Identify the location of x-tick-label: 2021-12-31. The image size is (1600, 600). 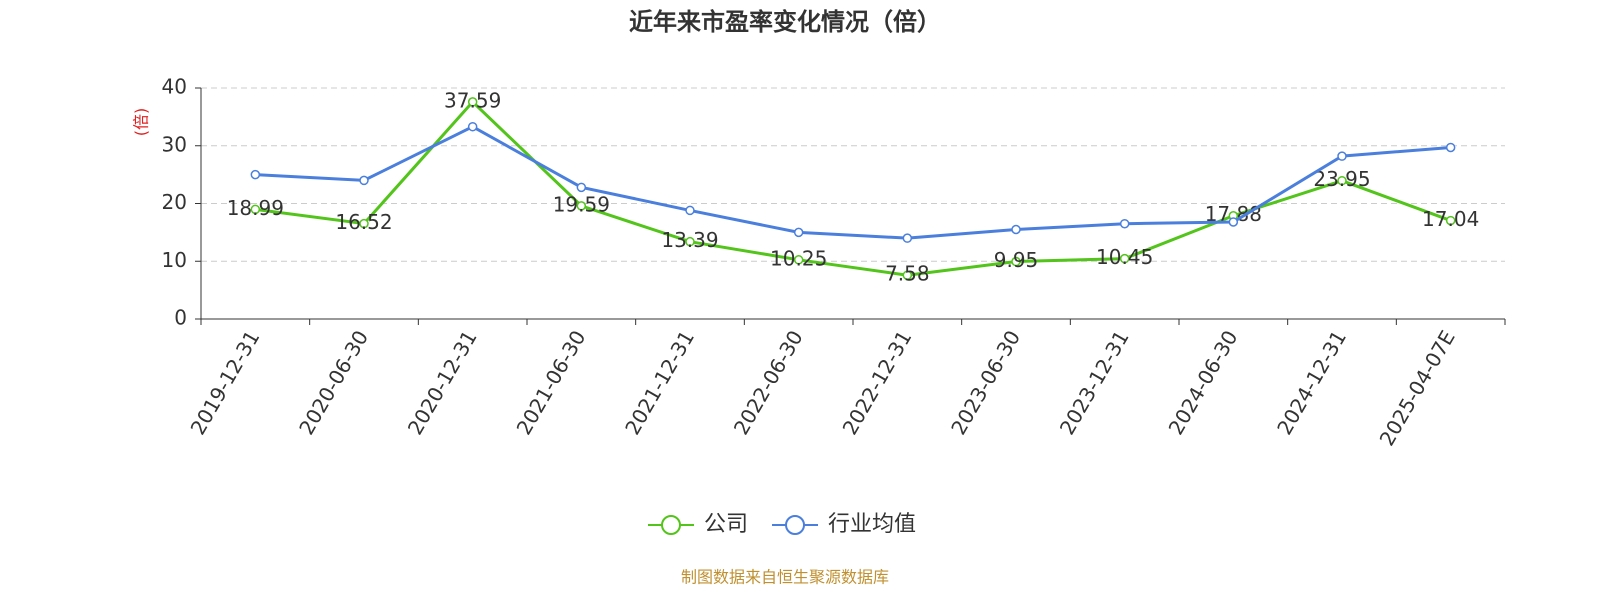
(659, 382).